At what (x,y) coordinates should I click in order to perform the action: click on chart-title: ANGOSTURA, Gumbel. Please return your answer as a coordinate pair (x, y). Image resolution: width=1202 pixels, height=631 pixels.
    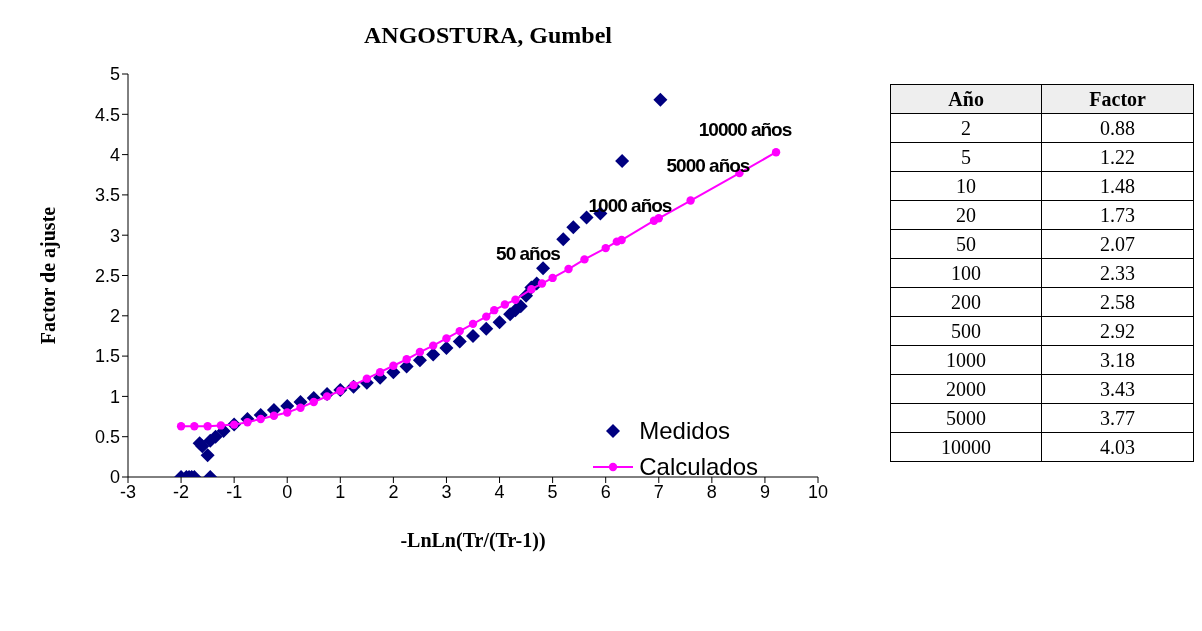
    Looking at the image, I should click on (488, 35).